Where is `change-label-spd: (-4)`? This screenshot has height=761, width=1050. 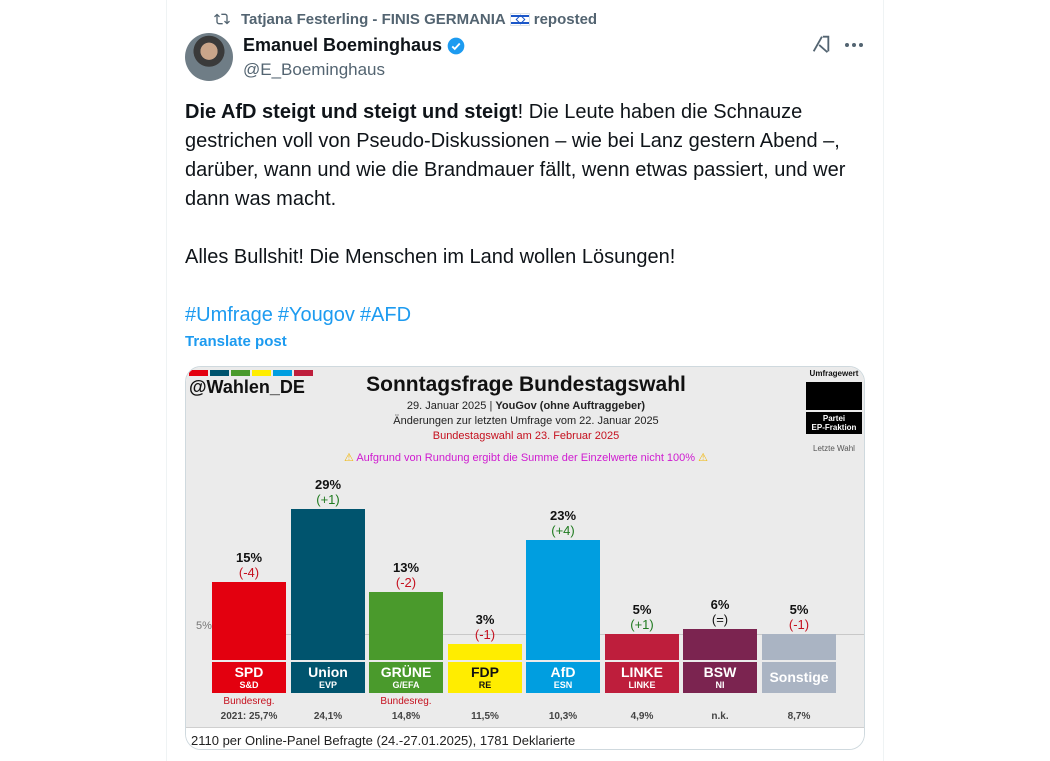 change-label-spd: (-4) is located at coordinates (249, 572).